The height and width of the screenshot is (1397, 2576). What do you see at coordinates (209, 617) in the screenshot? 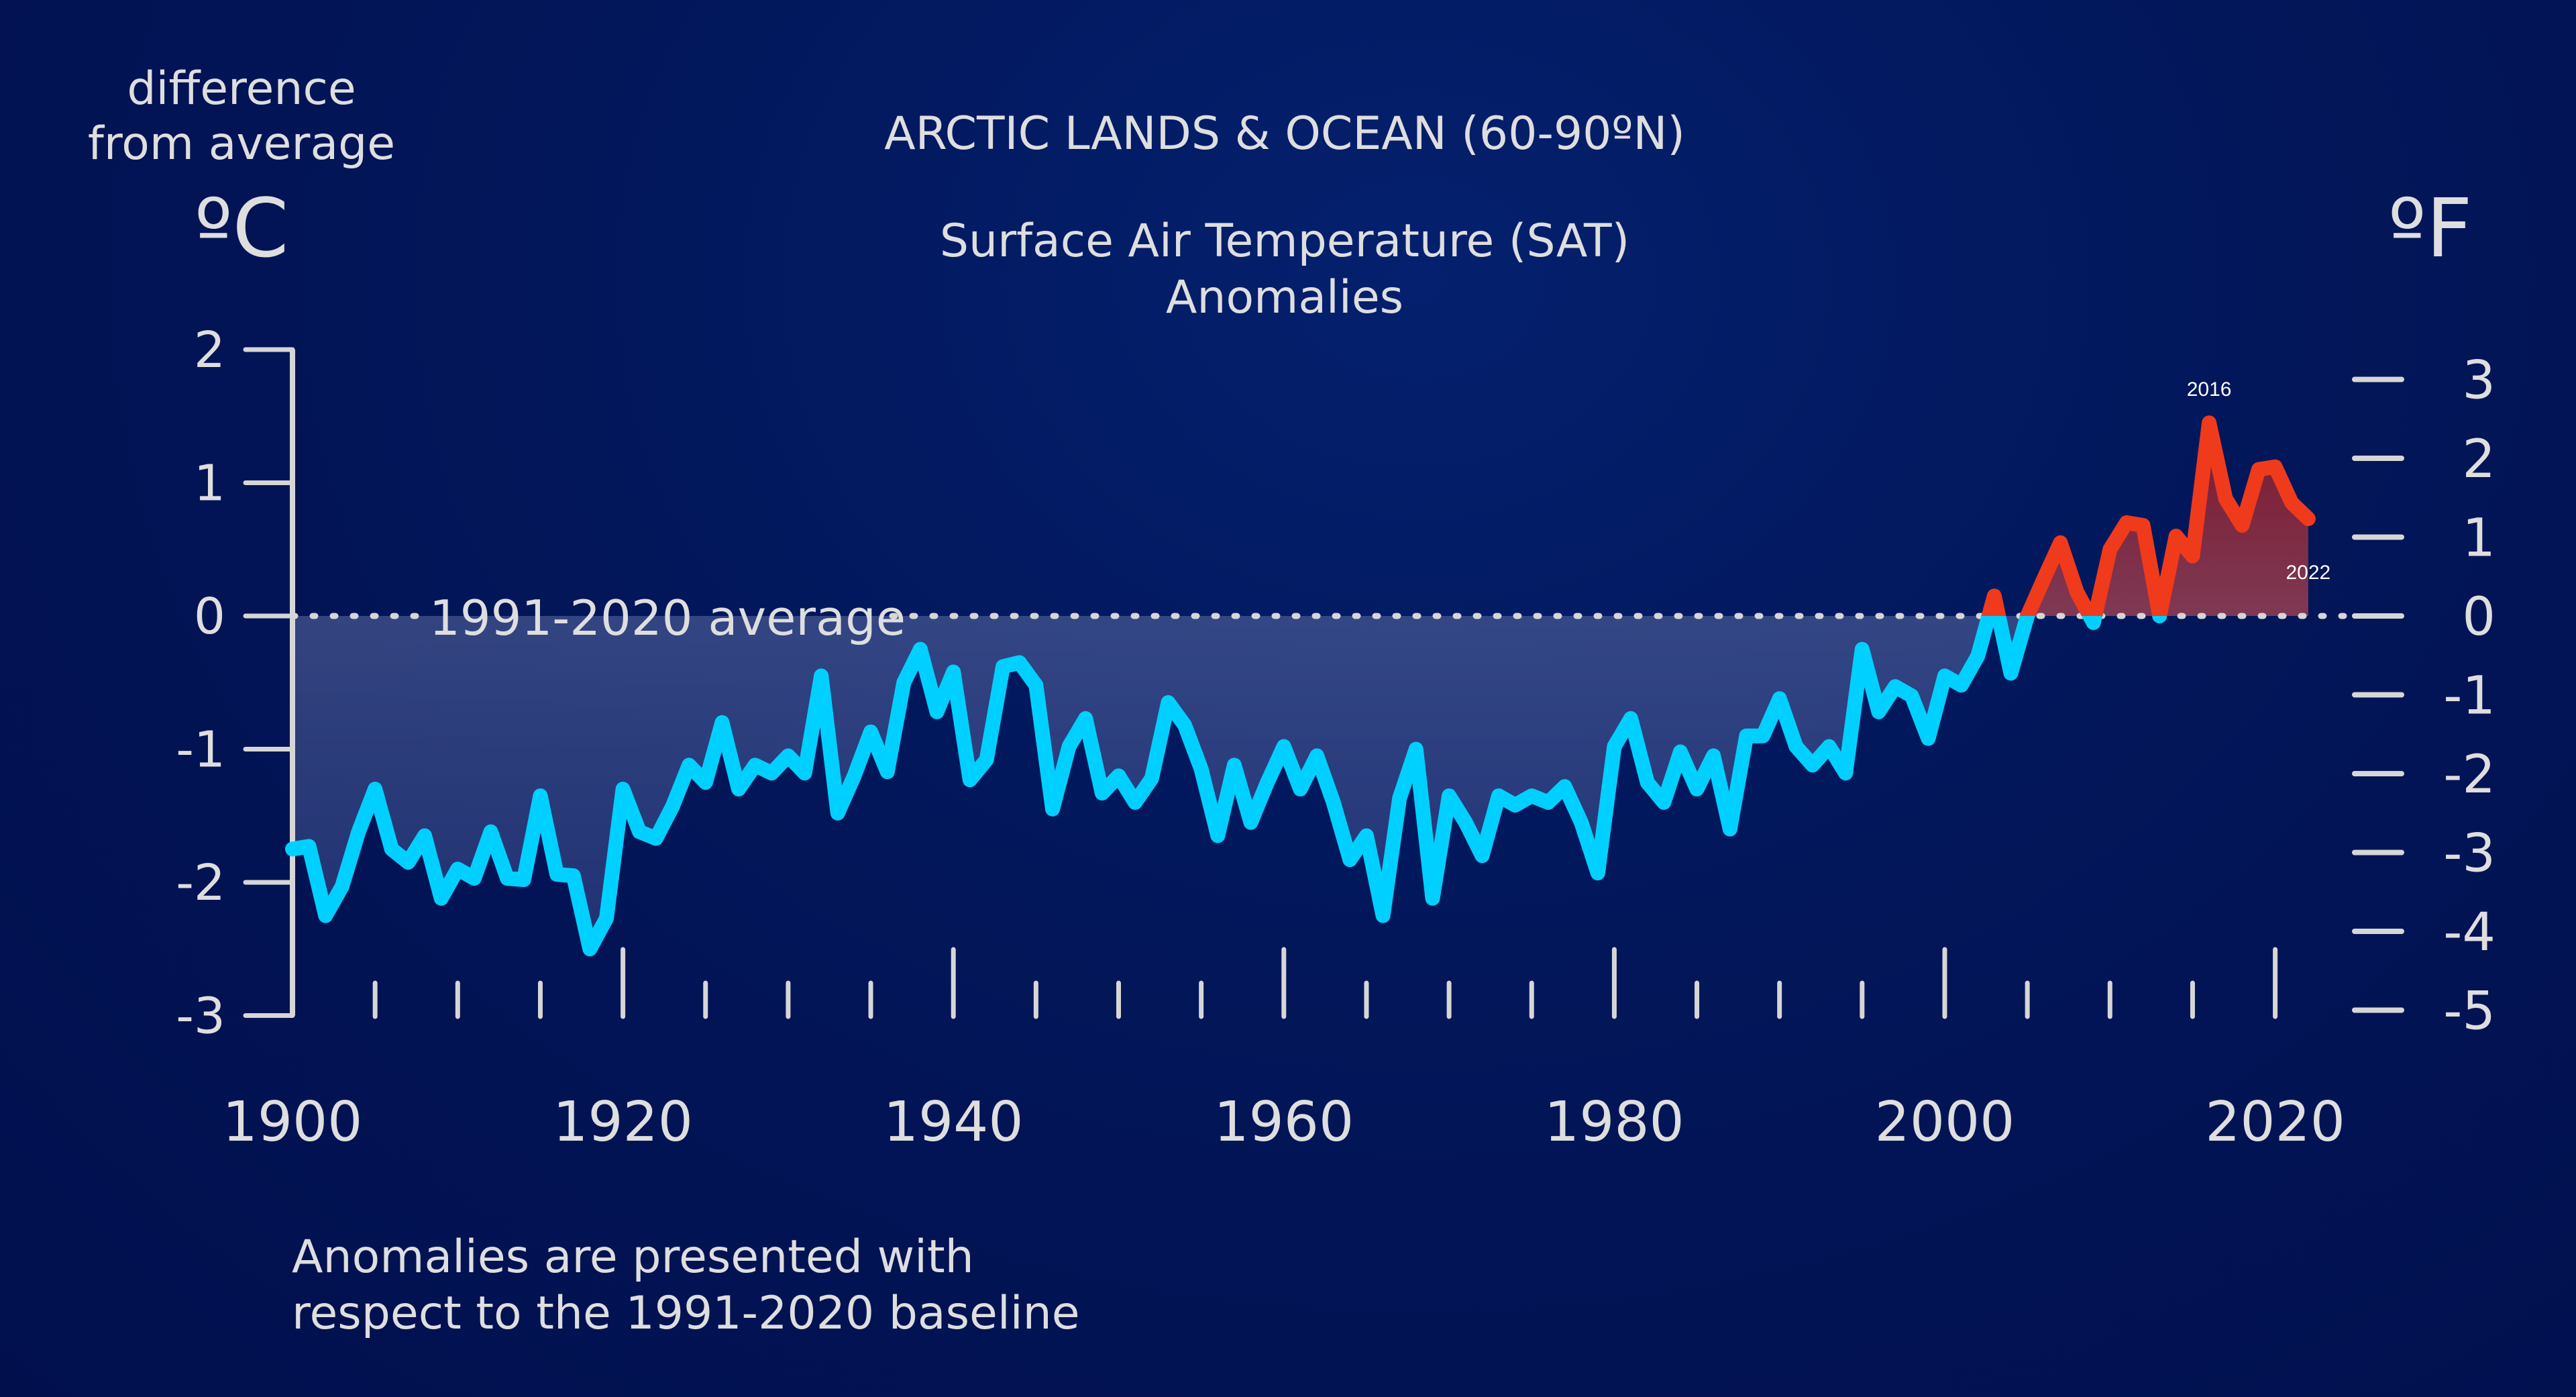
I see `y-tick-label-c: 0` at bounding box center [209, 617].